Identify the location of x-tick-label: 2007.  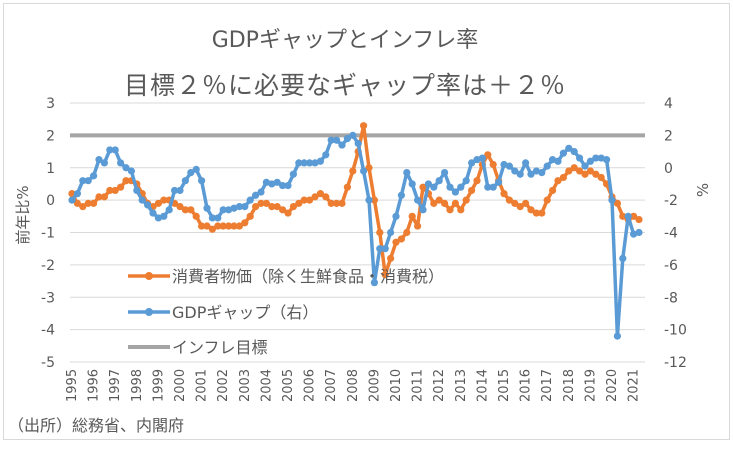
(331, 385).